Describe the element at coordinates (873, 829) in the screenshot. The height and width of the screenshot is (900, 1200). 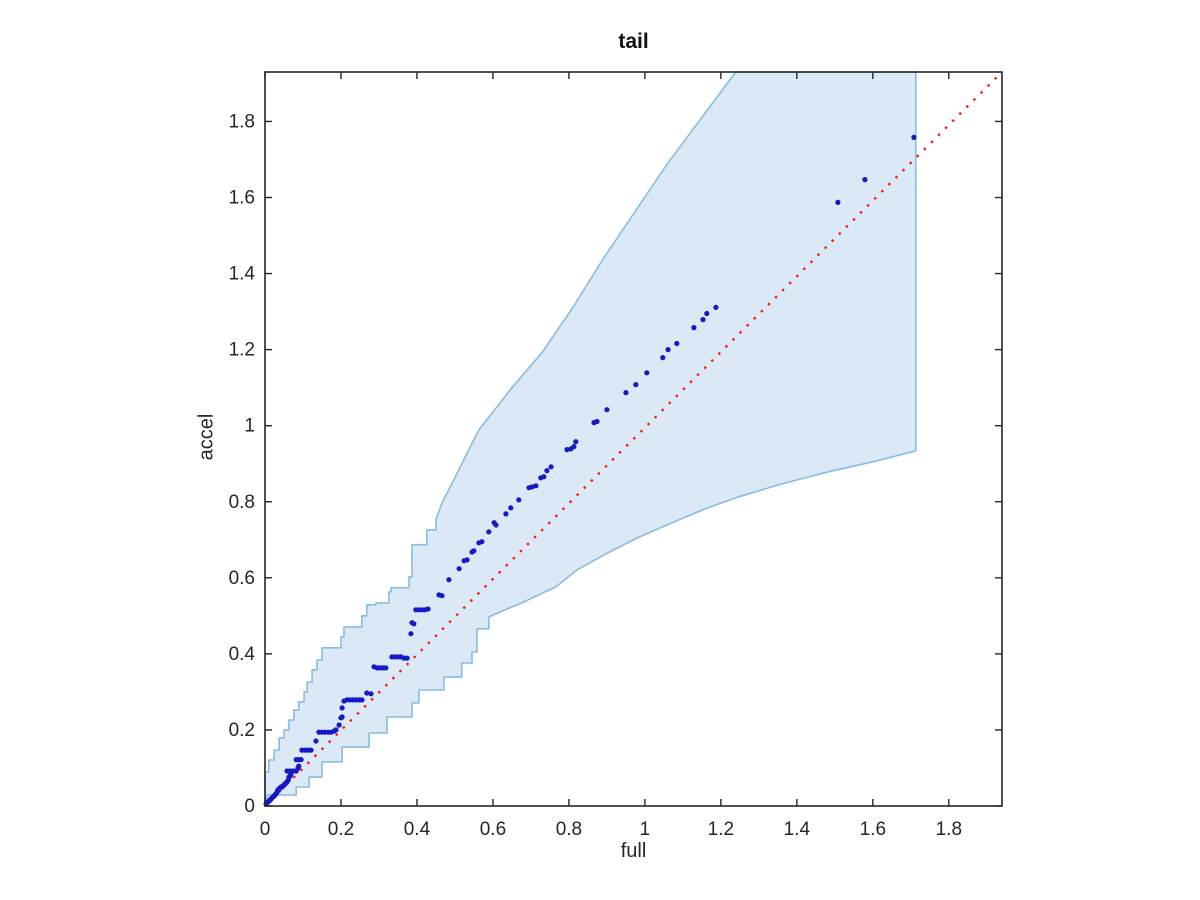
I see `x-tick-label: 1.6` at that location.